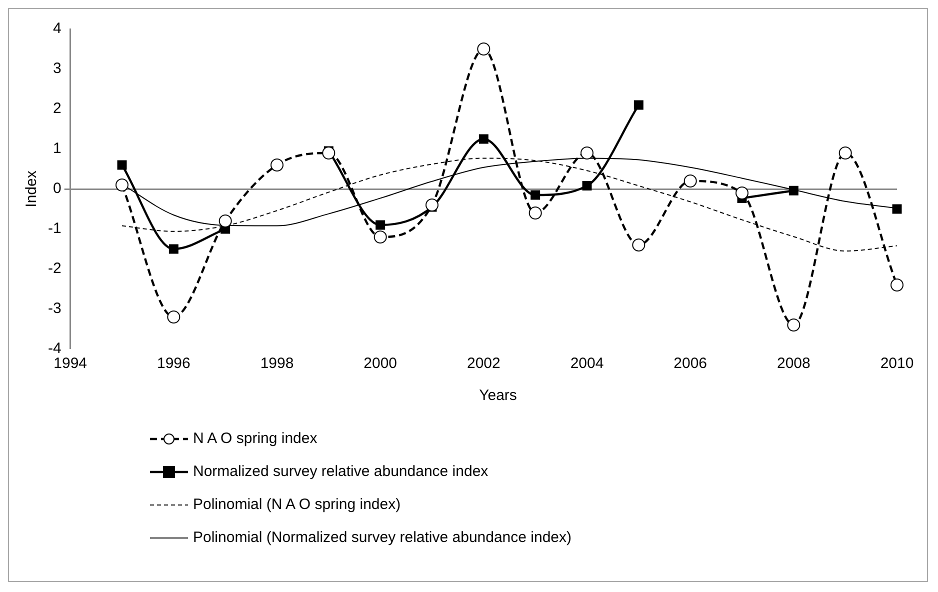 The width and height of the screenshot is (938, 592). Describe the element at coordinates (381, 363) in the screenshot. I see `x-tick-label: 2000` at that location.